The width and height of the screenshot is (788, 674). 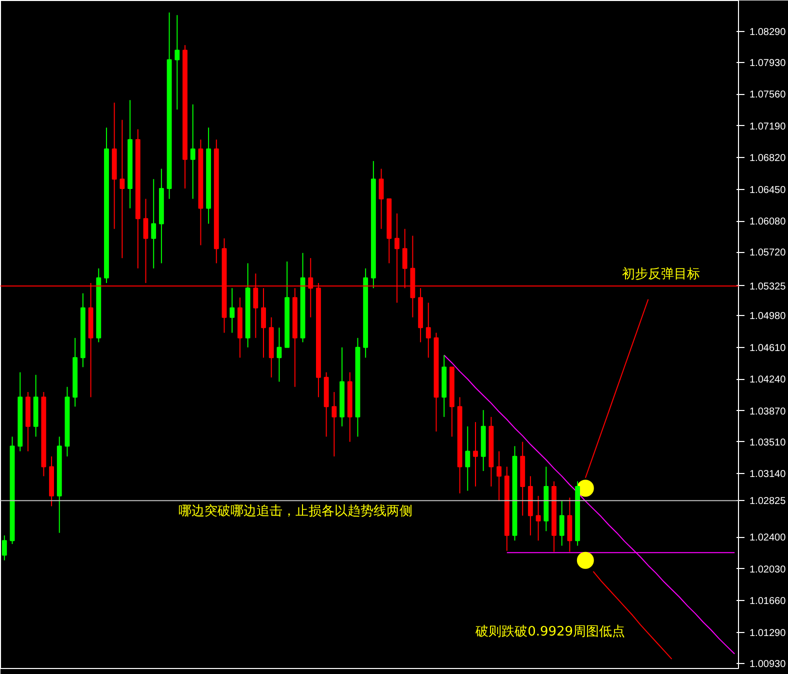 What do you see at coordinates (768, 286) in the screenshot?
I see `ref-line-label: 1.05325` at bounding box center [768, 286].